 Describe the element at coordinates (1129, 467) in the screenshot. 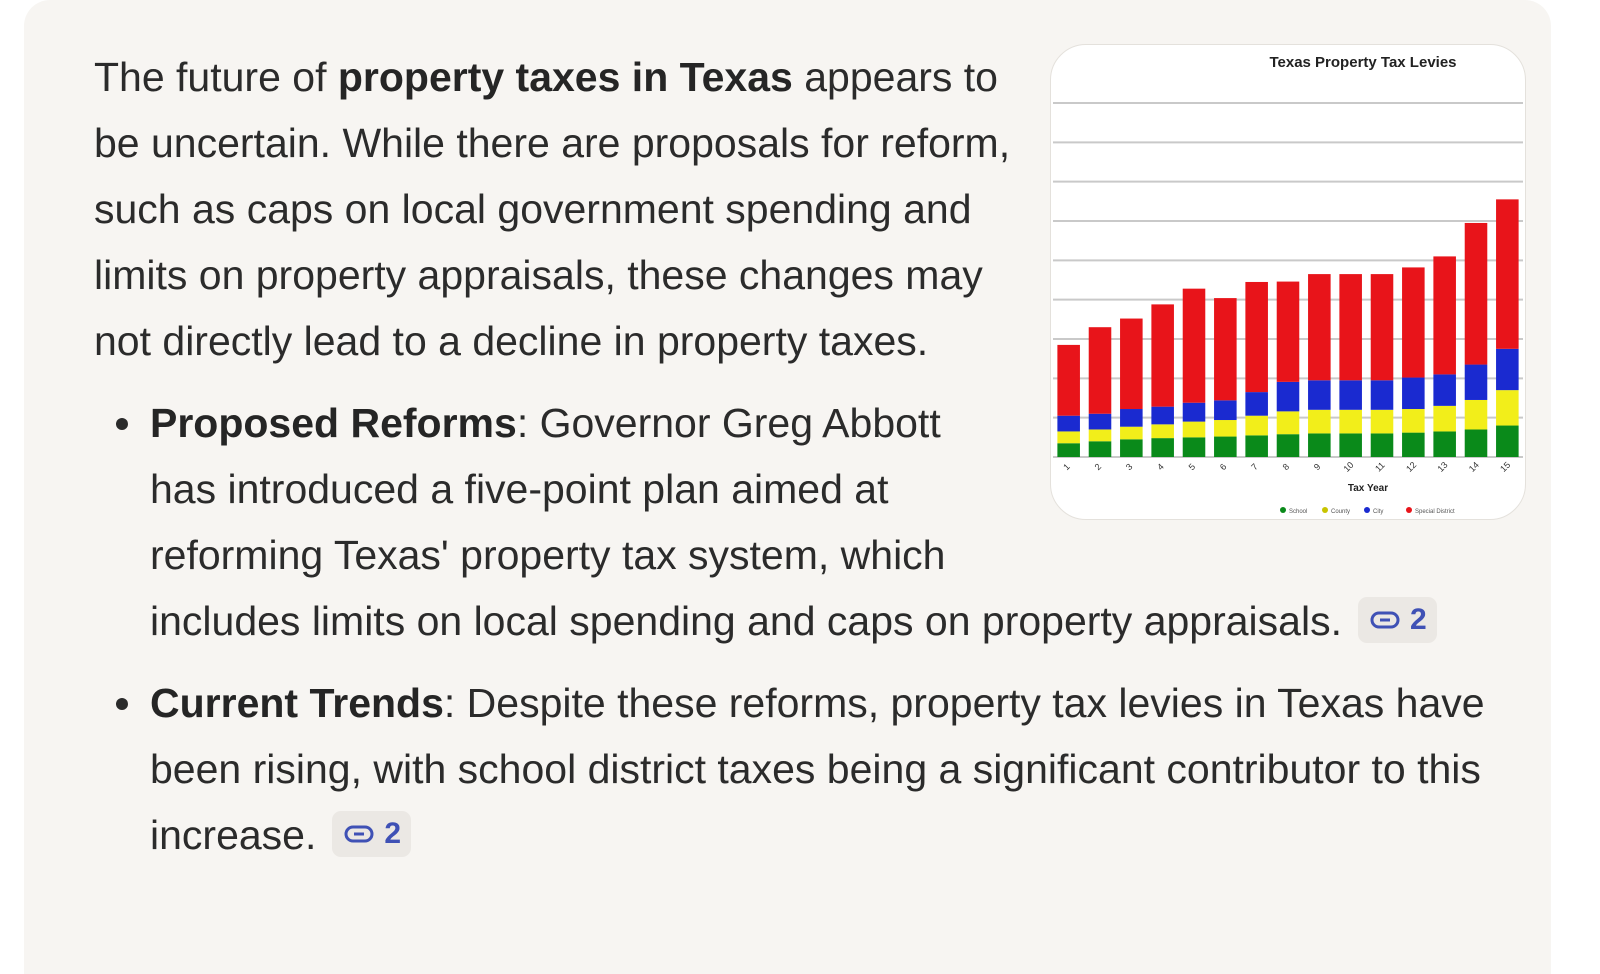

I see `x-tick-label: 3` at that location.